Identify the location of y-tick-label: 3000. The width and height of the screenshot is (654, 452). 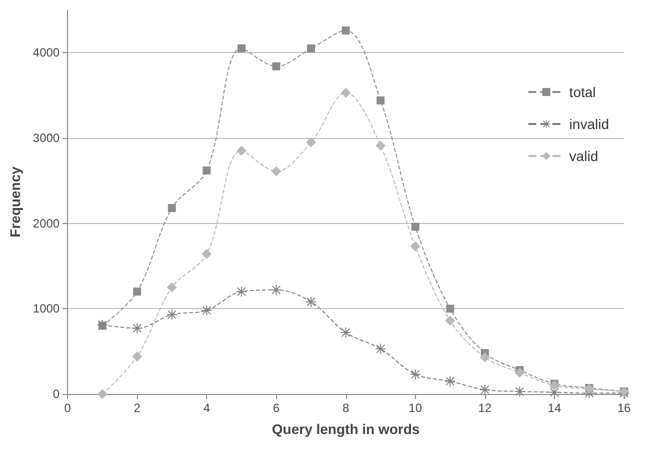
(46, 138).